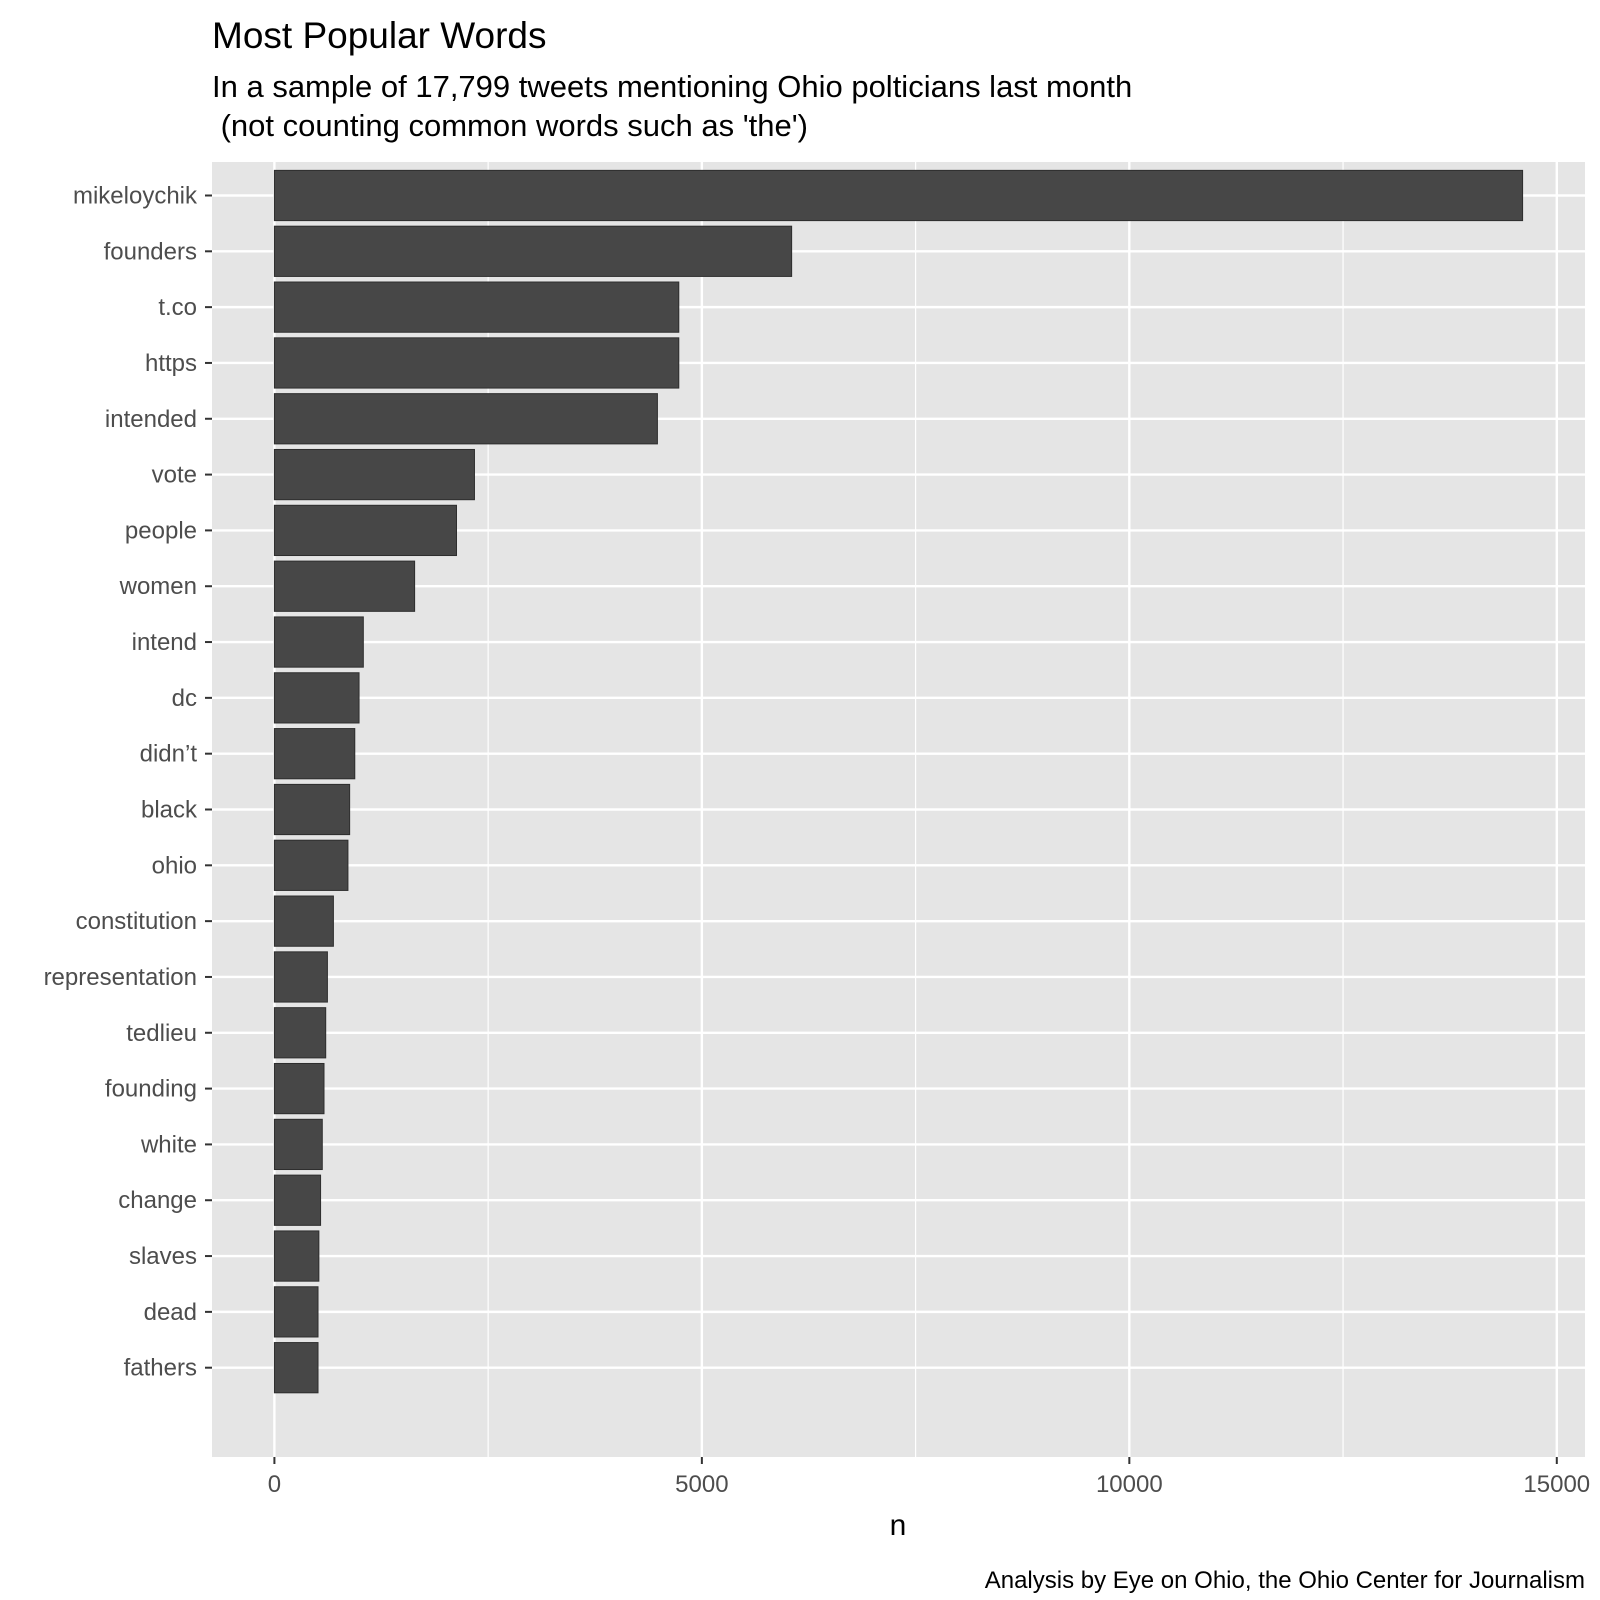 Image resolution: width=1600 pixels, height=1600 pixels. Describe the element at coordinates (174, 475) in the screenshot. I see `y-tick-label: vote` at that location.